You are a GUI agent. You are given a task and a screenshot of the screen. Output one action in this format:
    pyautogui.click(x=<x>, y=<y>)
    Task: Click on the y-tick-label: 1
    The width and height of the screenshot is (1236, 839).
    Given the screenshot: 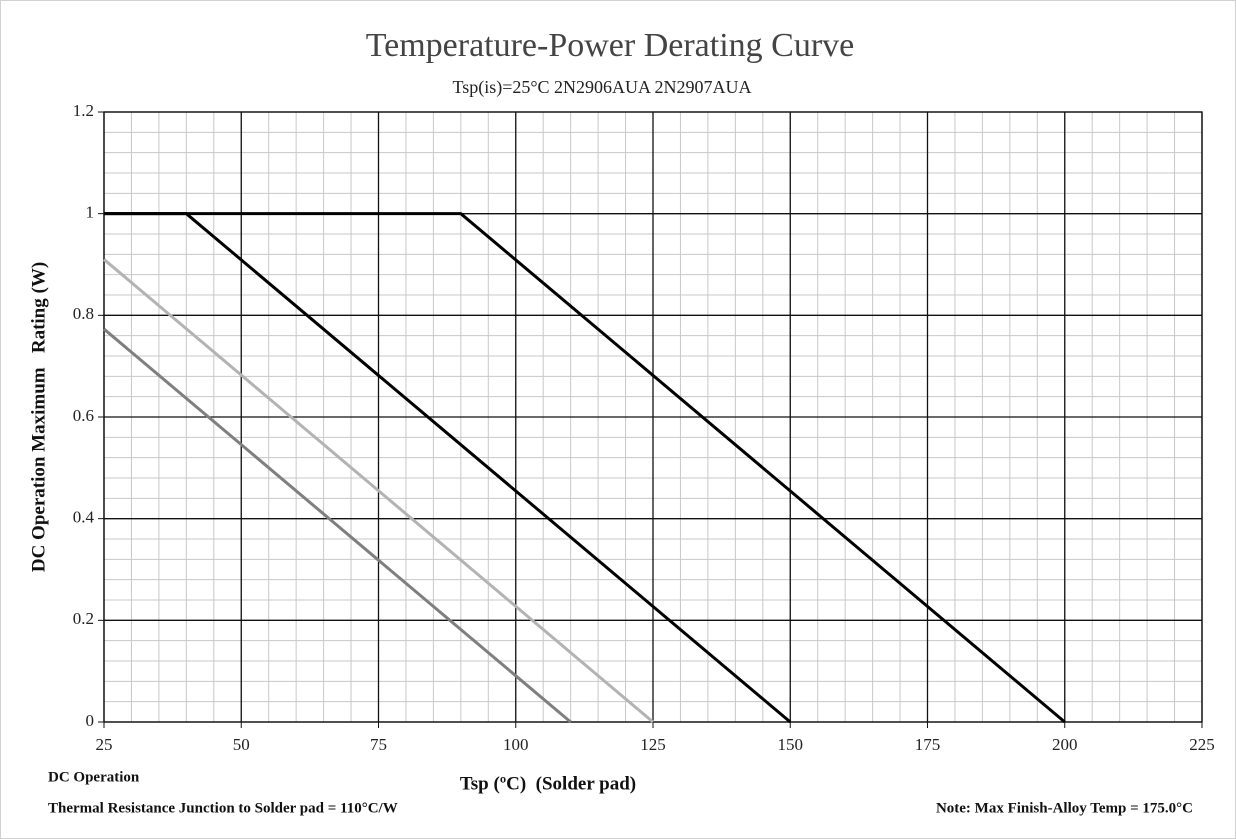 What is the action you would take?
    pyautogui.click(x=90, y=212)
    